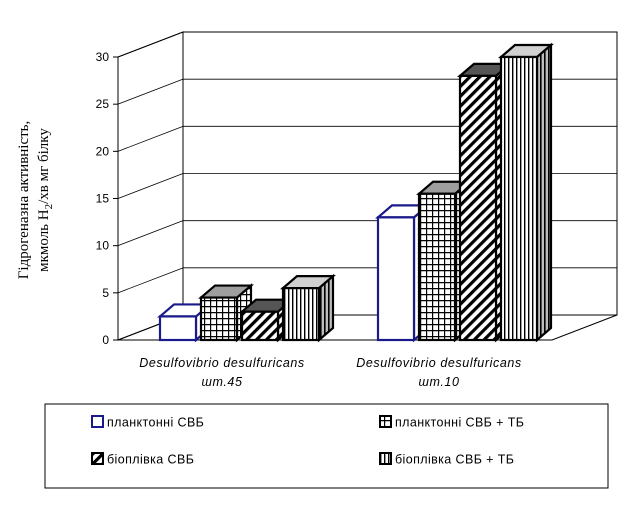 This screenshot has height=522, width=639. I want to click on y-axis-label-line1: Гідрогеназна активність,, so click(24, 200).